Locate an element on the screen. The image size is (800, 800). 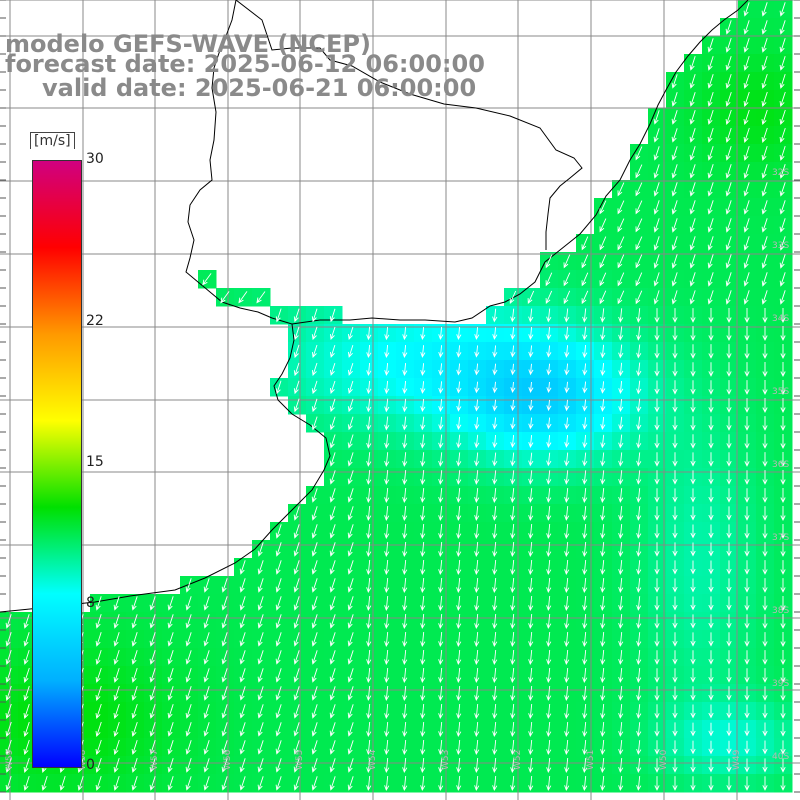
latitude-label: 36S is located at coordinates (780, 465).